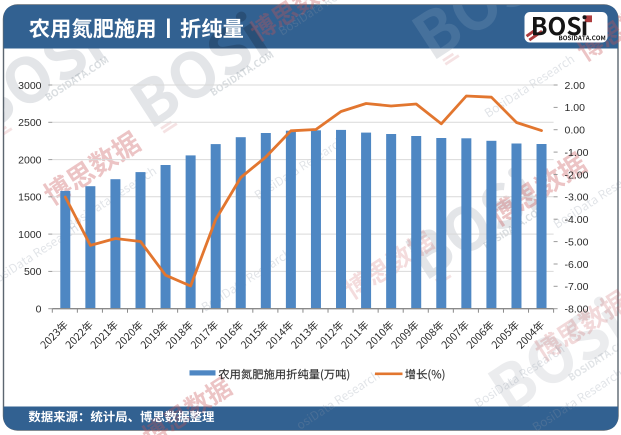 The image size is (621, 435). What do you see at coordinates (30, 160) in the screenshot?
I see `svg-text: 2000` at bounding box center [30, 160].